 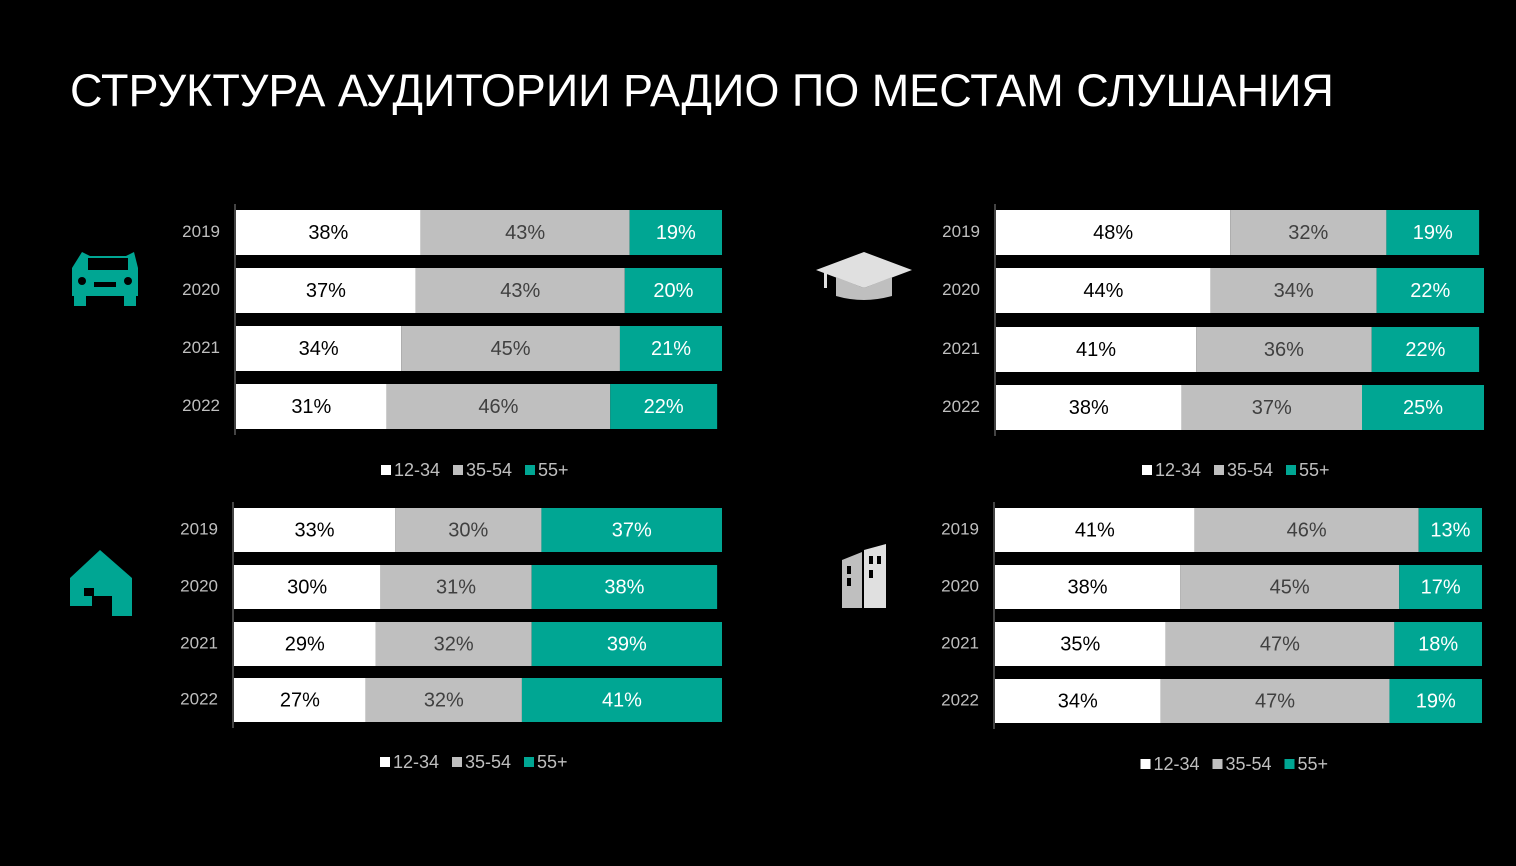 I want to click on house-icon, so click(x=101, y=583).